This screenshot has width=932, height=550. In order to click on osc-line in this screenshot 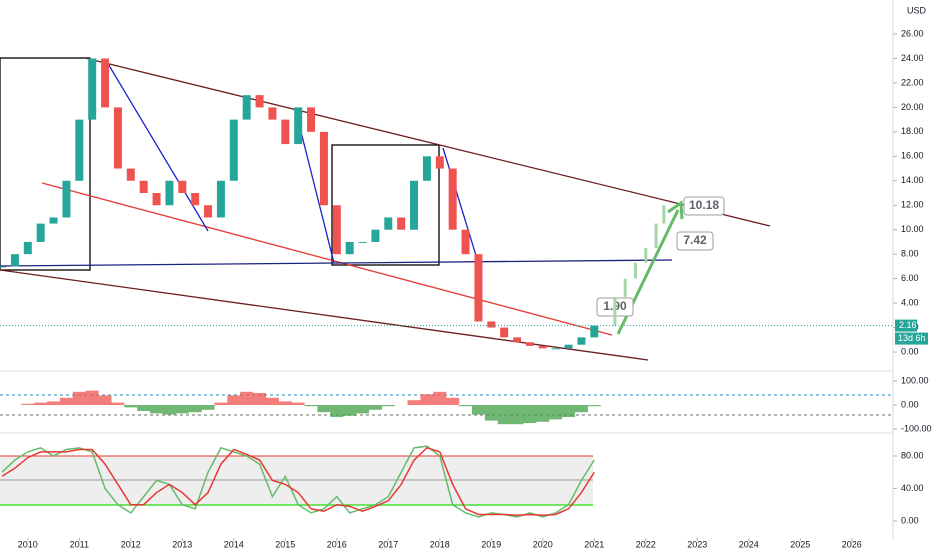, I will do `click(298, 481)`.